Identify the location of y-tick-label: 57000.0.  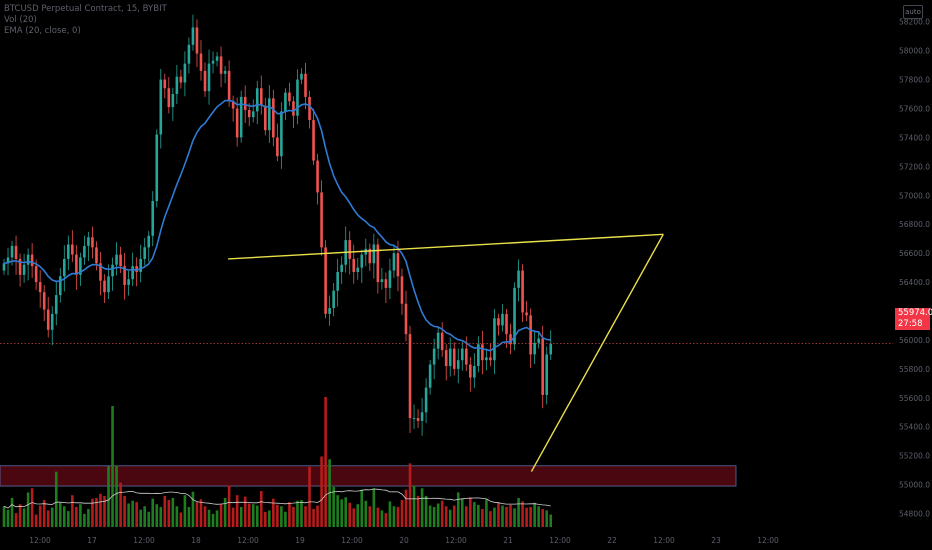
(914, 195).